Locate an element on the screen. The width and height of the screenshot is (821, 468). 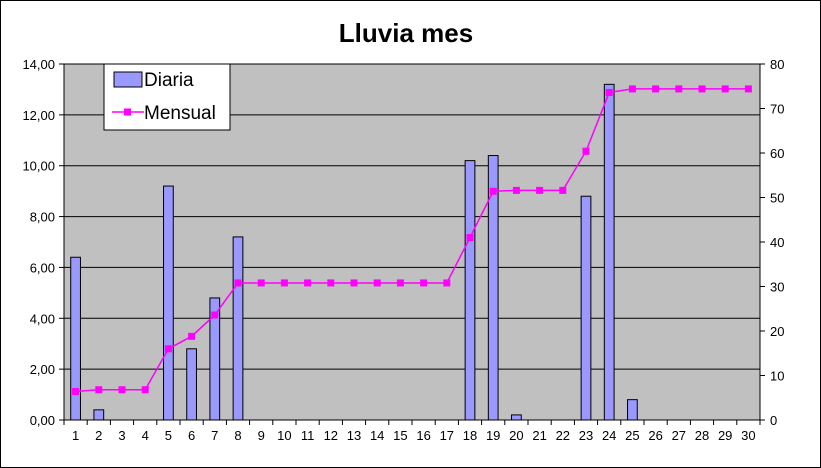
x-tick-label: 23 is located at coordinates (586, 435).